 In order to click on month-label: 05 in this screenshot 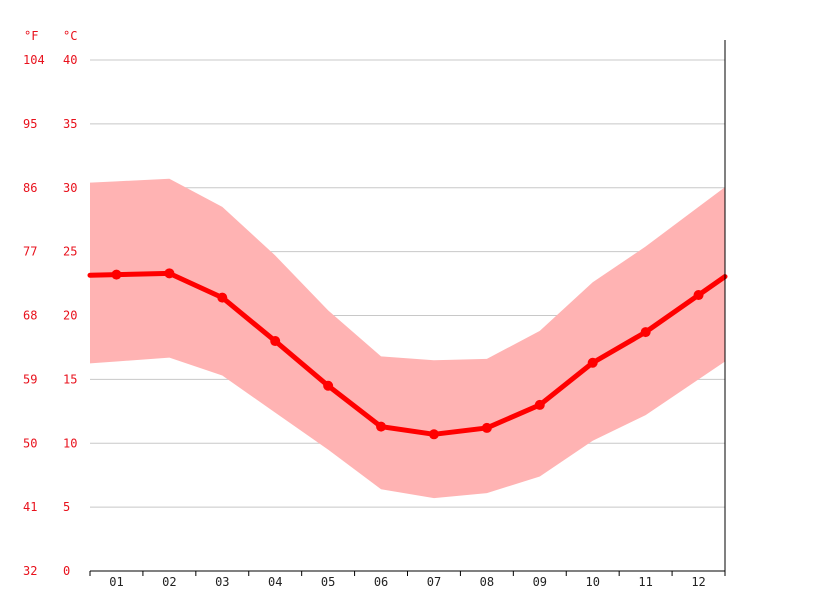, I will do `click(328, 582)`.